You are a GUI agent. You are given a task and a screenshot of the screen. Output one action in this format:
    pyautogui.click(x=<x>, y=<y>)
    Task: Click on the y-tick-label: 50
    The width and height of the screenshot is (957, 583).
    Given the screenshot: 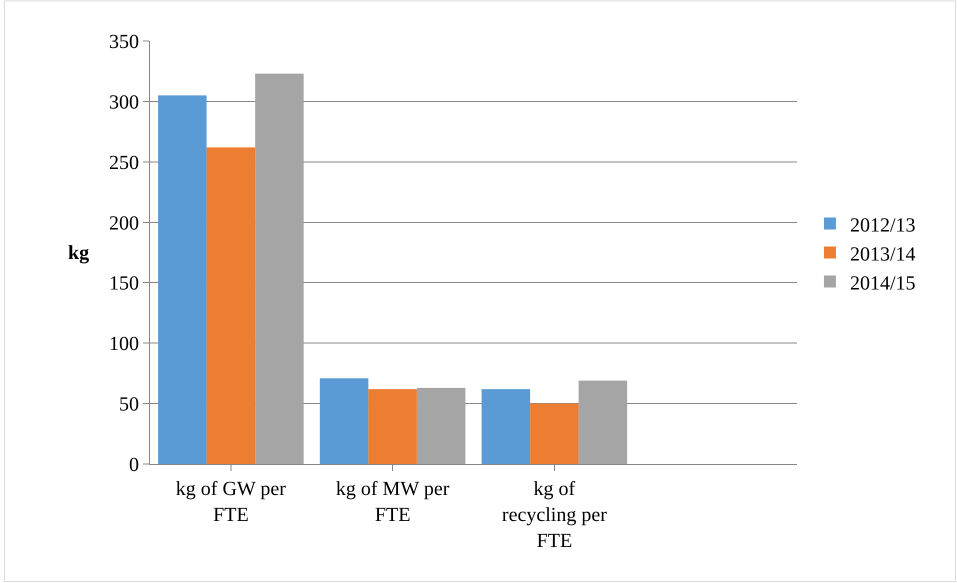 What is the action you would take?
    pyautogui.click(x=129, y=405)
    